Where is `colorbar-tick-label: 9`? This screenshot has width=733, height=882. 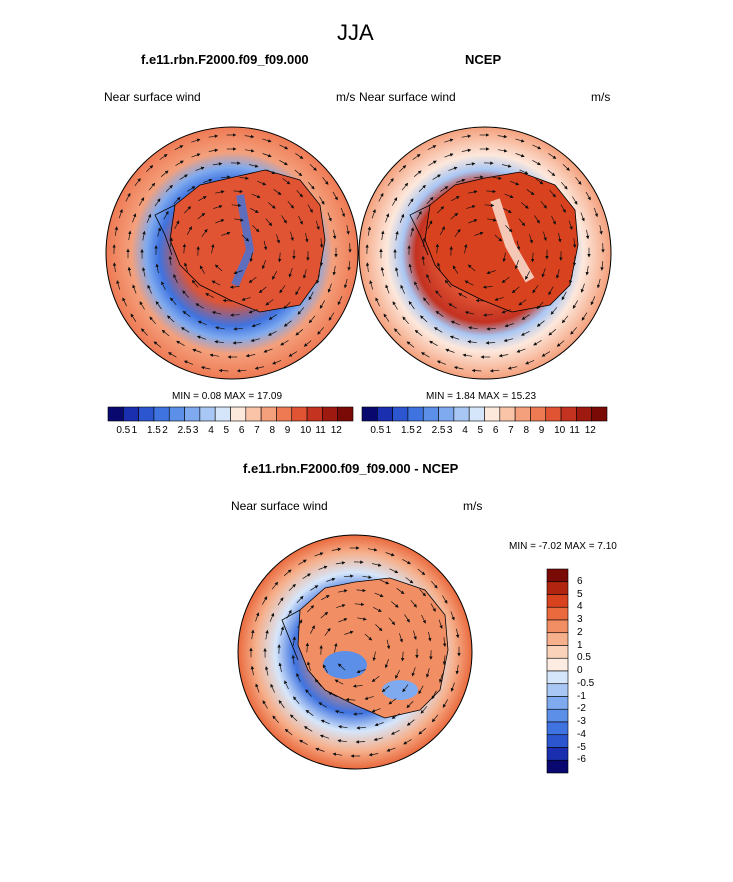
colorbar-tick-label: 9 is located at coordinates (287, 430).